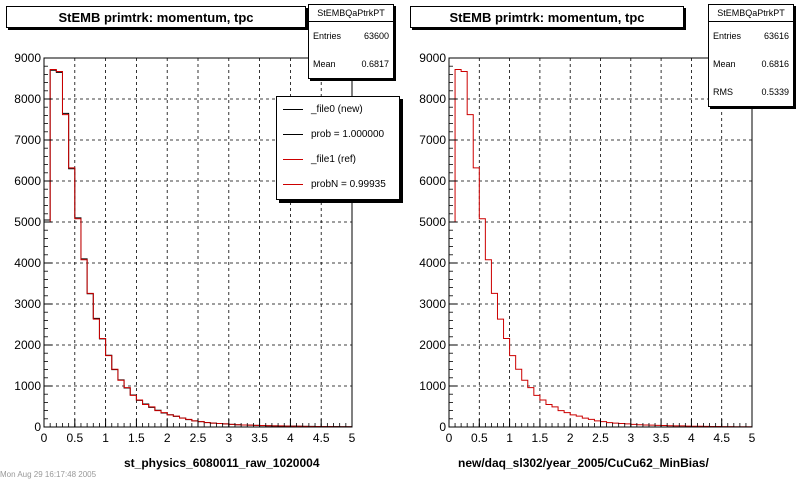  Describe the element at coordinates (547, 17) in the screenshot. I see `plot-title-right: StEMB primtrk: momentum, tpc` at that location.